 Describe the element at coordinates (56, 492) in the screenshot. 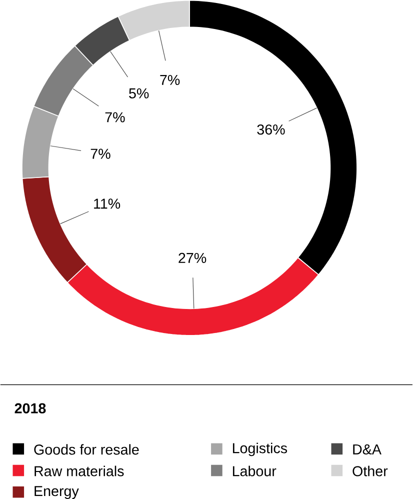

I see `legend-label: Energy` at that location.